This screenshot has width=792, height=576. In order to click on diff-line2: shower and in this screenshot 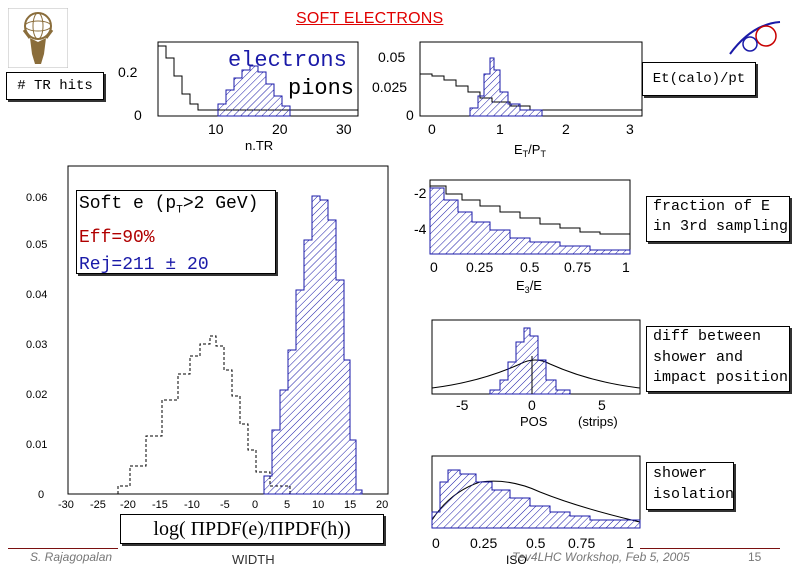, I will do `click(698, 357)`.